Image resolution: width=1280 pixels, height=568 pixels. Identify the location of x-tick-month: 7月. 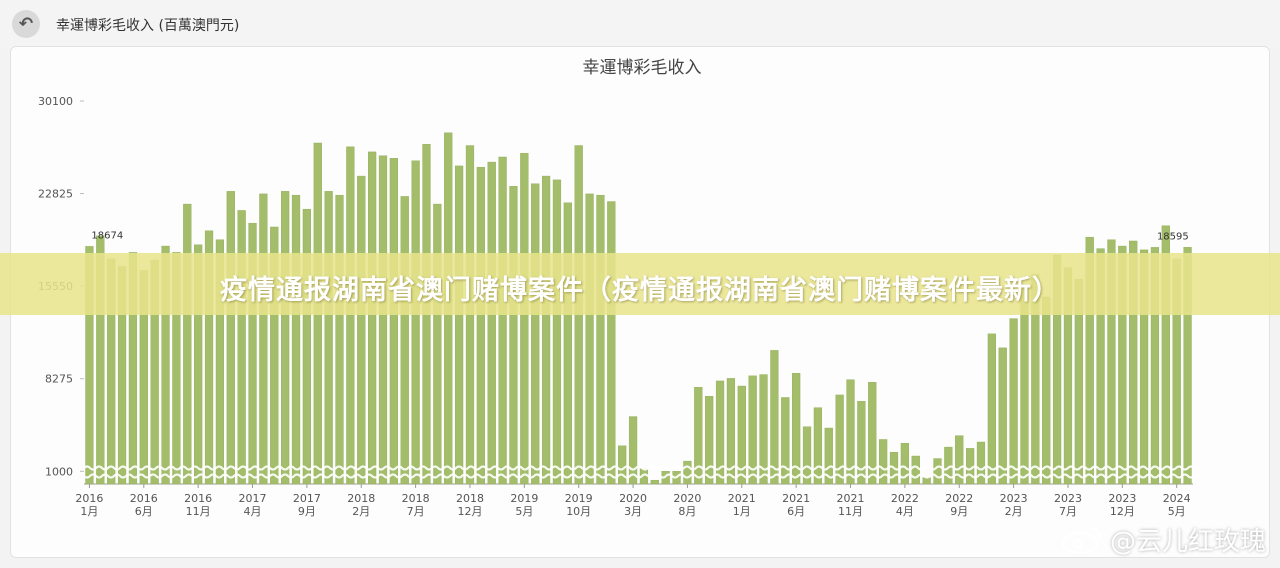
(1068, 511).